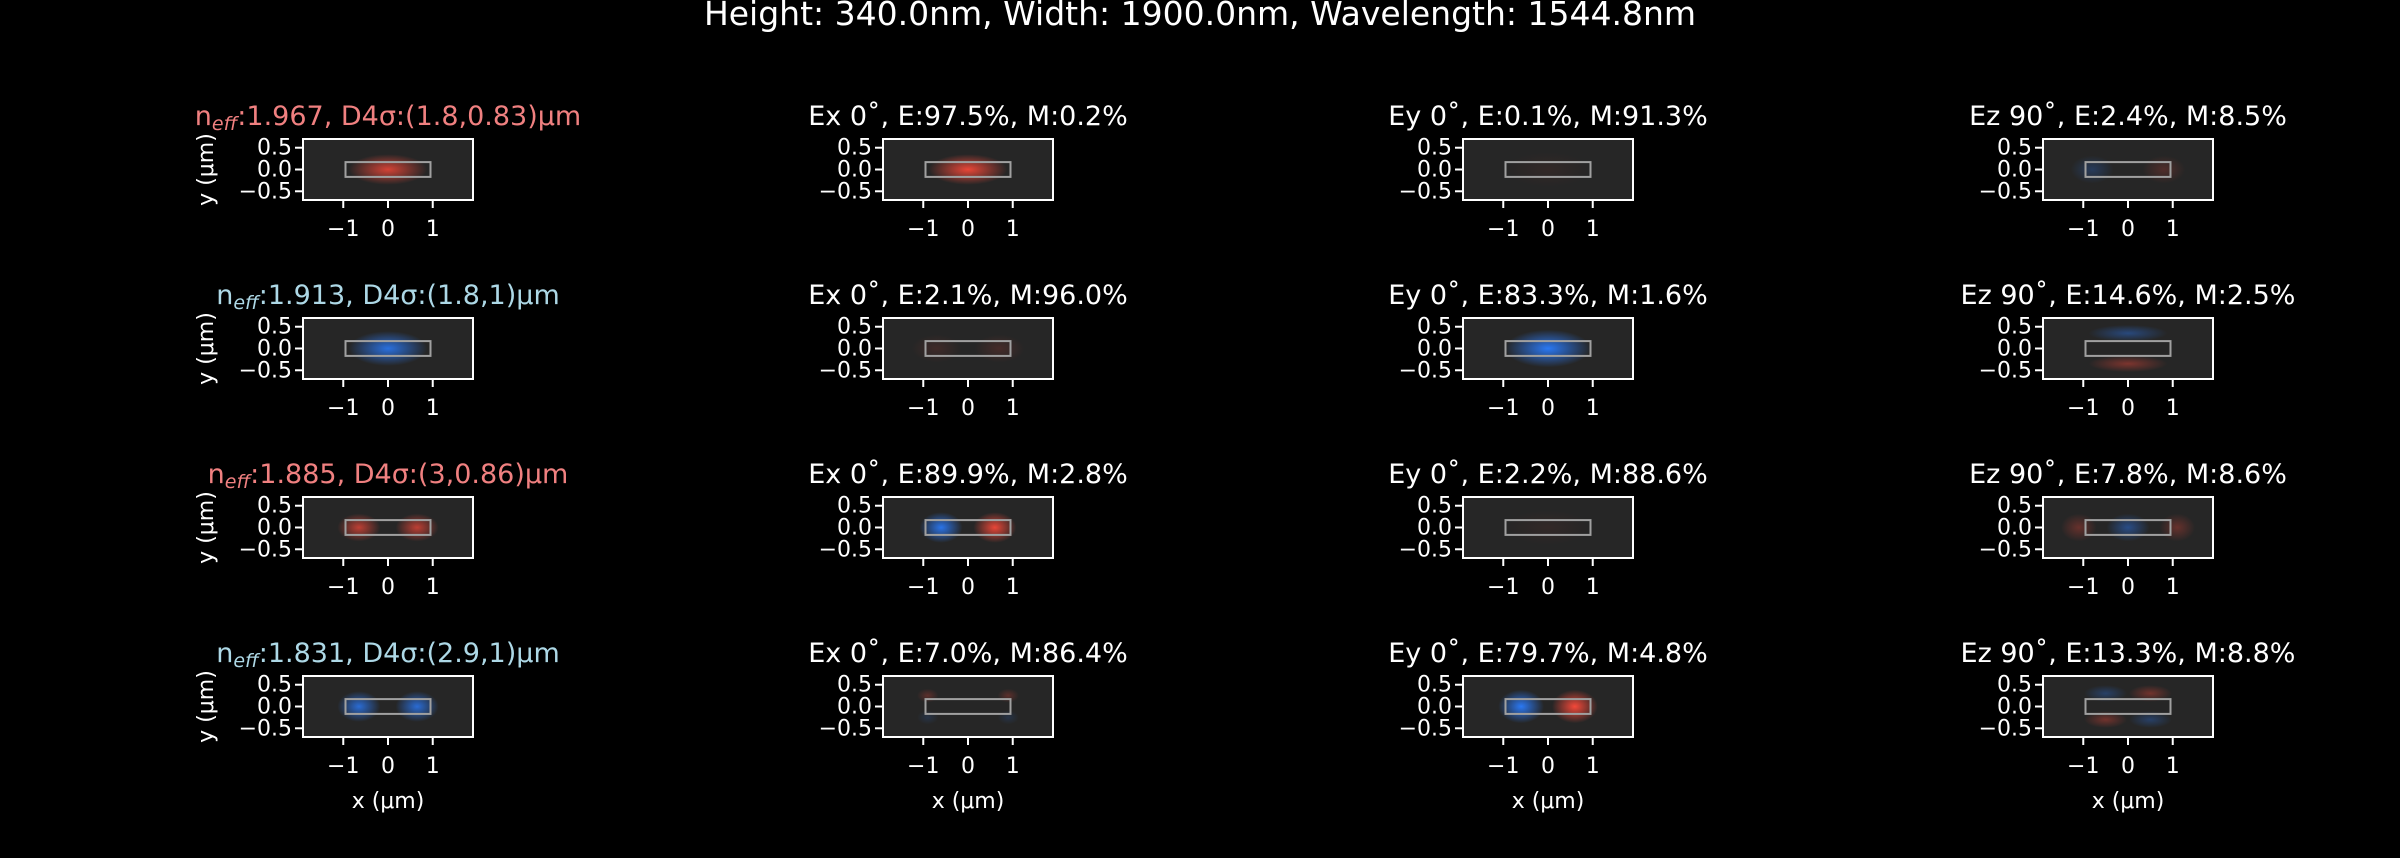 Image resolution: width=2400 pixels, height=858 pixels. I want to click on component-title: Ez 90˚, E:13.3%, M:8.8%, so click(2128, 653).